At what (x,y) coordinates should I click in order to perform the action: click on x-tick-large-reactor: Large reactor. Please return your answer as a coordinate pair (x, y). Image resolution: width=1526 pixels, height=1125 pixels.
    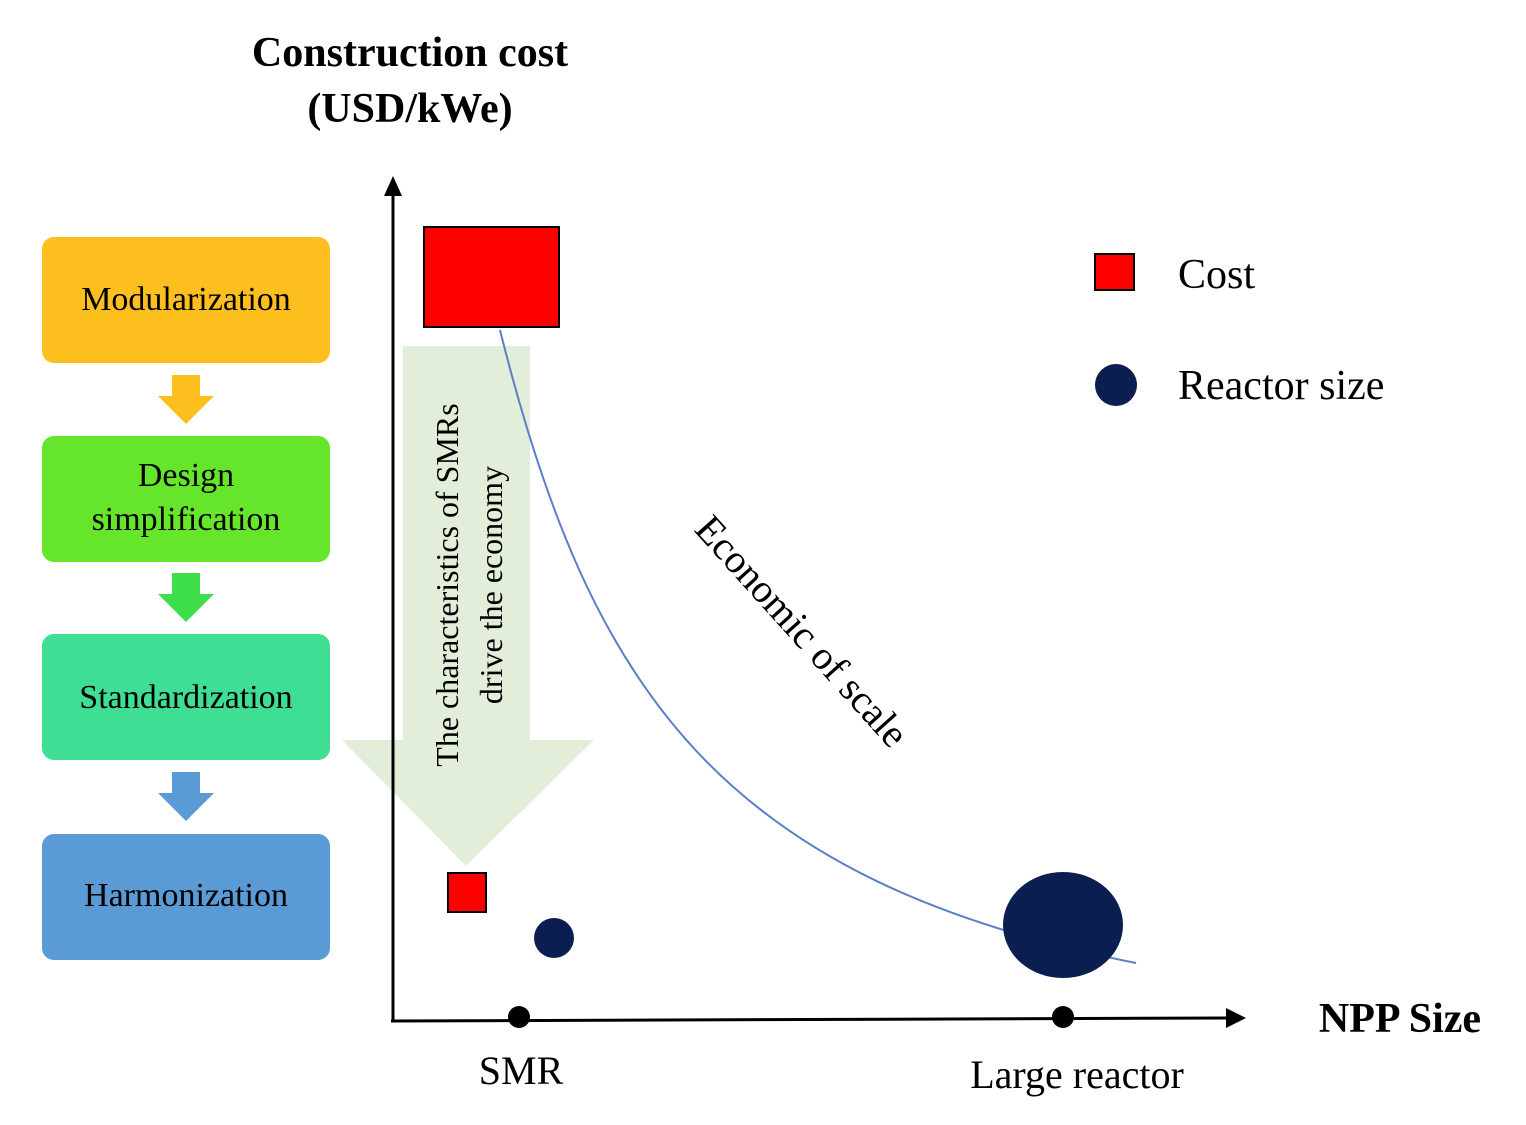
    Looking at the image, I should click on (1077, 1074).